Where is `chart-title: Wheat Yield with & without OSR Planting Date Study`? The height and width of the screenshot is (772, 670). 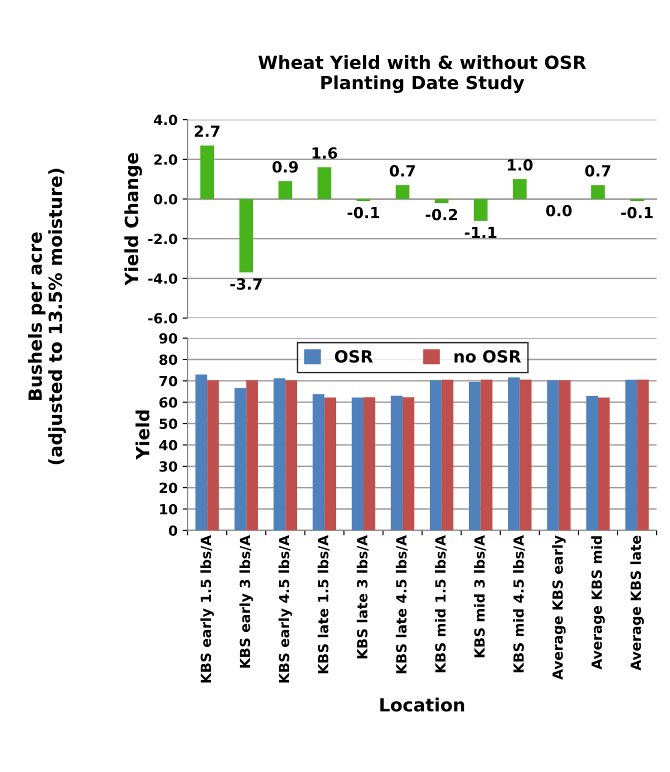 chart-title: Wheat Yield with & without OSR Planting Date Study is located at coordinates (422, 74).